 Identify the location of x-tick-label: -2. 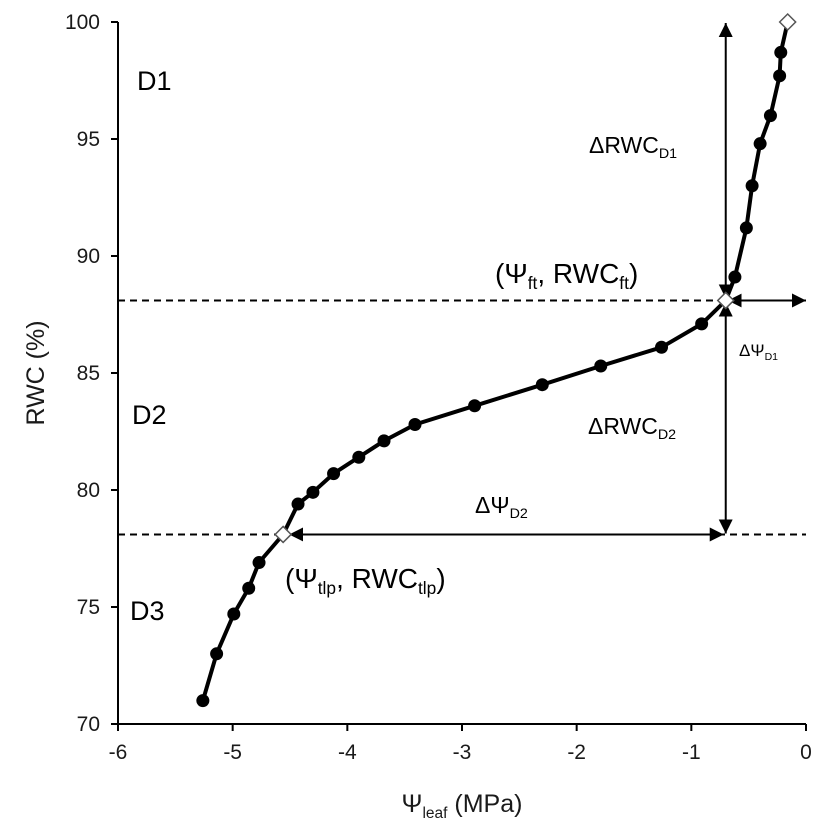
(576, 752).